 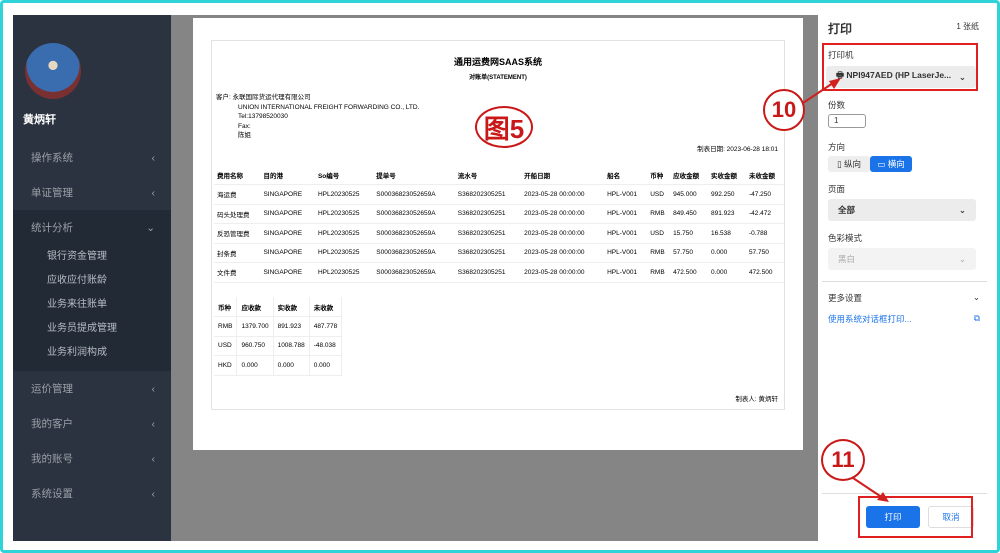 What do you see at coordinates (255, 326) in the screenshot?
I see `table-cell: 1379.700` at bounding box center [255, 326].